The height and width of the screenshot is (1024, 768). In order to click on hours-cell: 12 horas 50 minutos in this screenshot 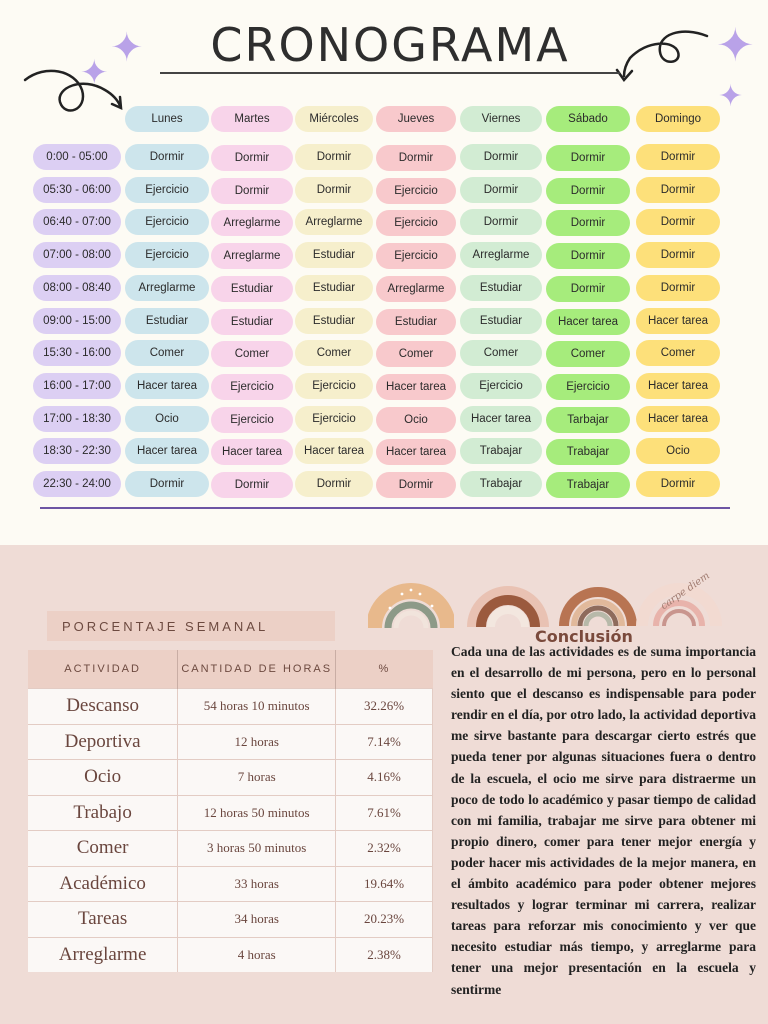, I will do `click(257, 812)`.